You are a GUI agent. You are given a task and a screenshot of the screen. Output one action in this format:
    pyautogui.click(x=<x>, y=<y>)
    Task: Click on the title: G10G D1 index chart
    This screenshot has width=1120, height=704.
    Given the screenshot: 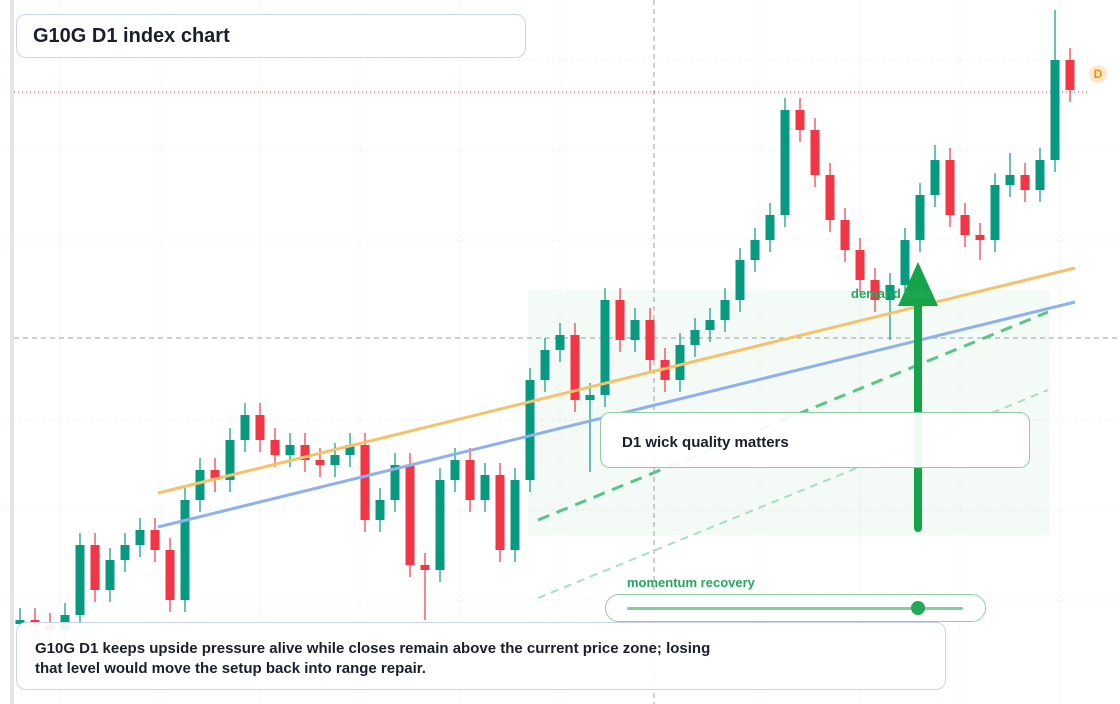 What is the action you would take?
    pyautogui.click(x=131, y=36)
    